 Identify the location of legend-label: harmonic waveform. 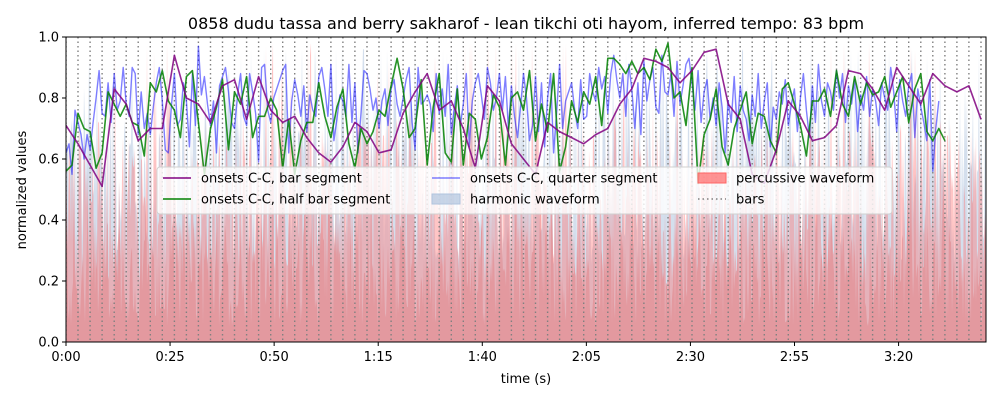
(535, 200).